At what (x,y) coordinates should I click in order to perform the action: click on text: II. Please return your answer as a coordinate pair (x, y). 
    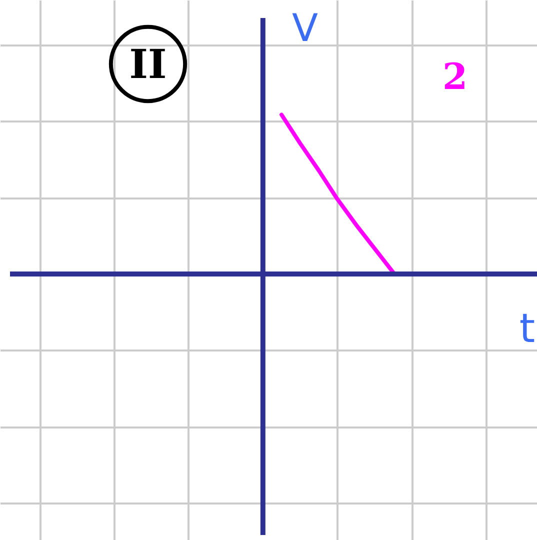
    Looking at the image, I should click on (148, 64).